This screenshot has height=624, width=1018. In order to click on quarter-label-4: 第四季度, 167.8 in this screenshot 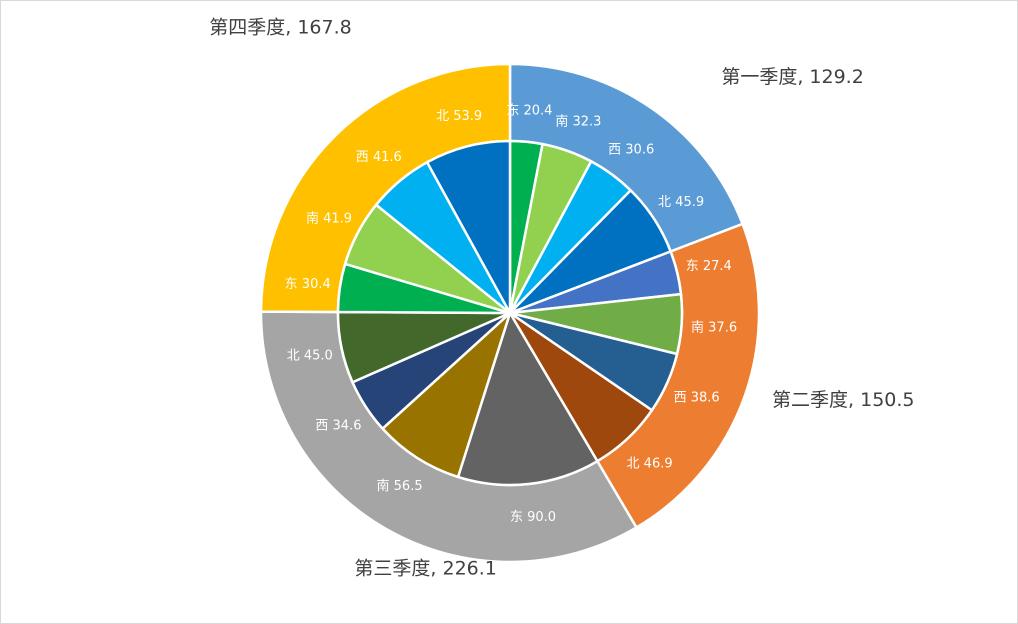, I will do `click(280, 28)`.